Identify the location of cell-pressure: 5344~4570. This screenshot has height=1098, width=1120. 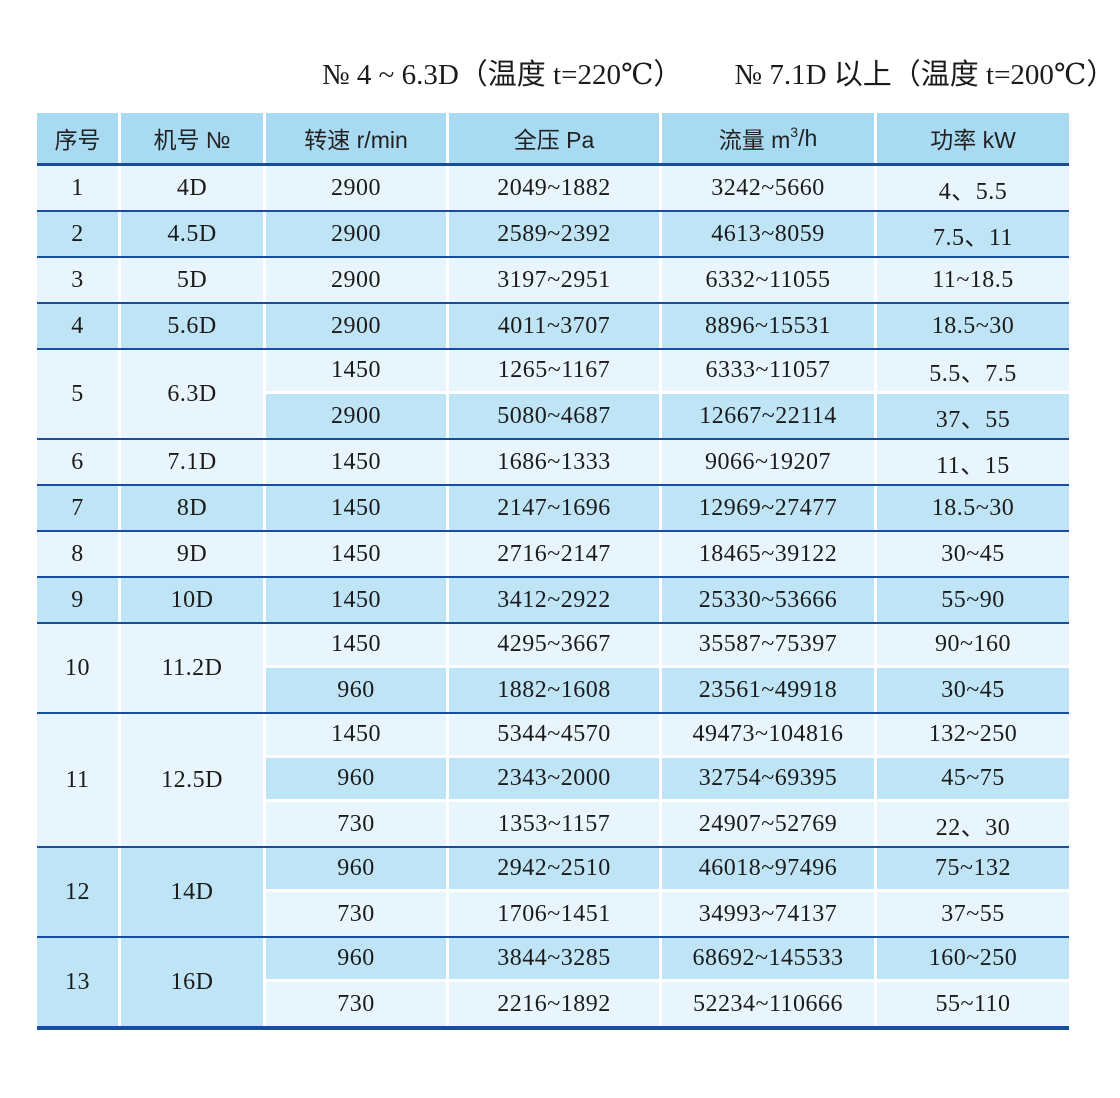
(552, 736).